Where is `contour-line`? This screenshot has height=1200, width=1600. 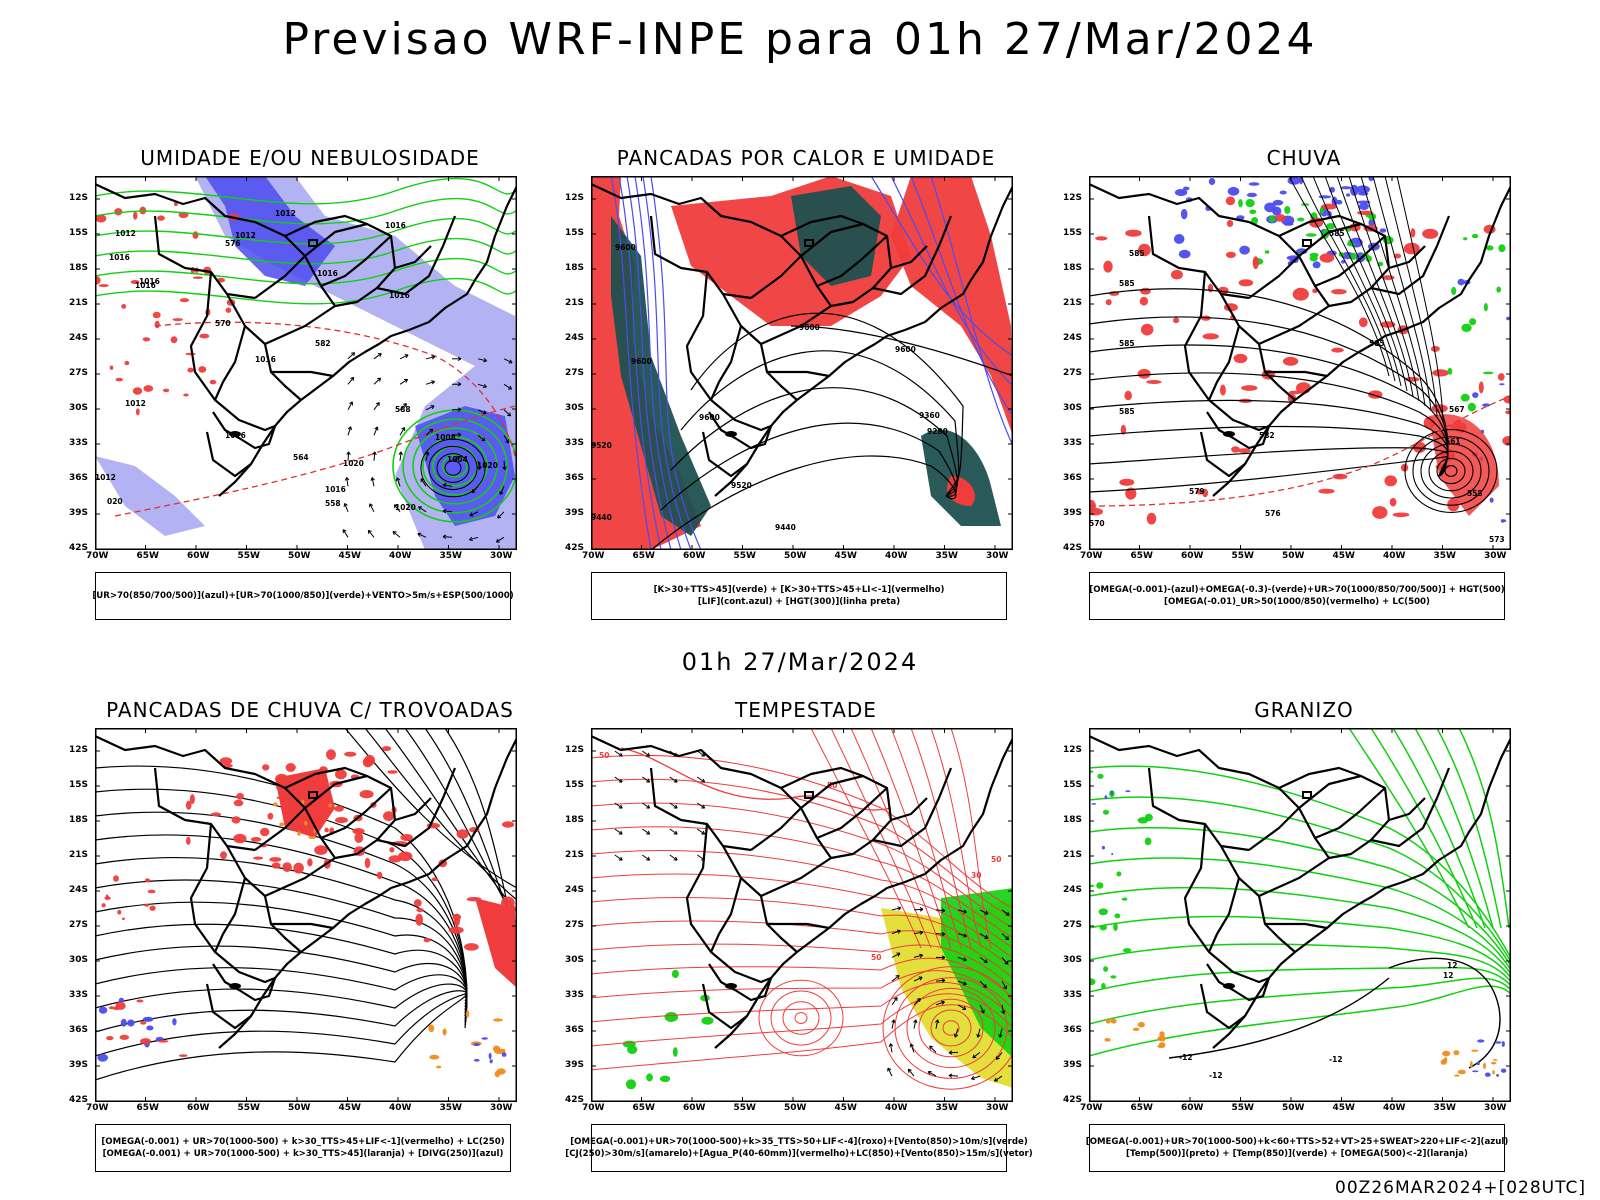 contour-line is located at coordinates (455, 466).